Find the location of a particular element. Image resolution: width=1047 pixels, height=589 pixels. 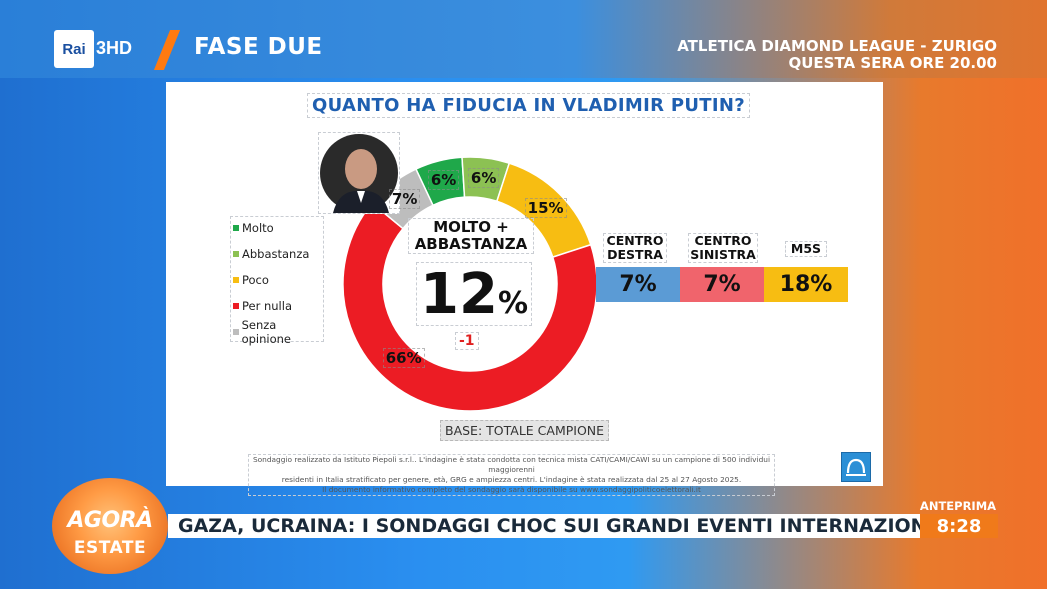

channel-logo: Rai is located at coordinates (74, 49).